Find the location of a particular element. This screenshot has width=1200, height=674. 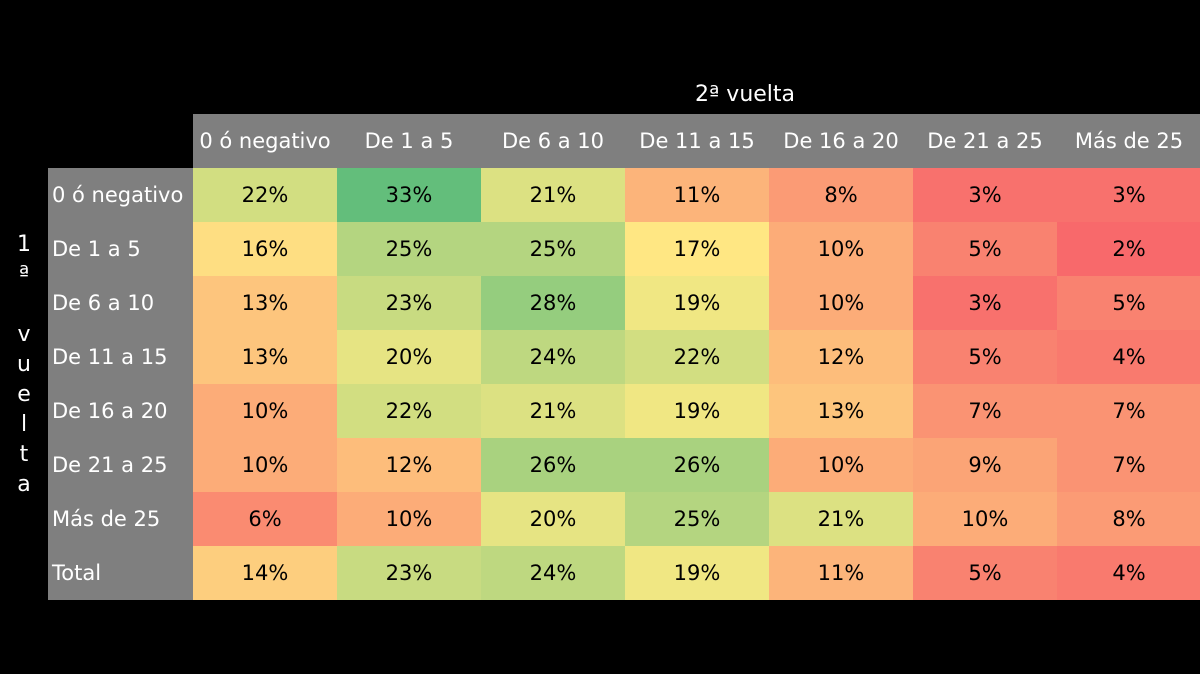

column-header: De 6 a 10 is located at coordinates (553, 141).